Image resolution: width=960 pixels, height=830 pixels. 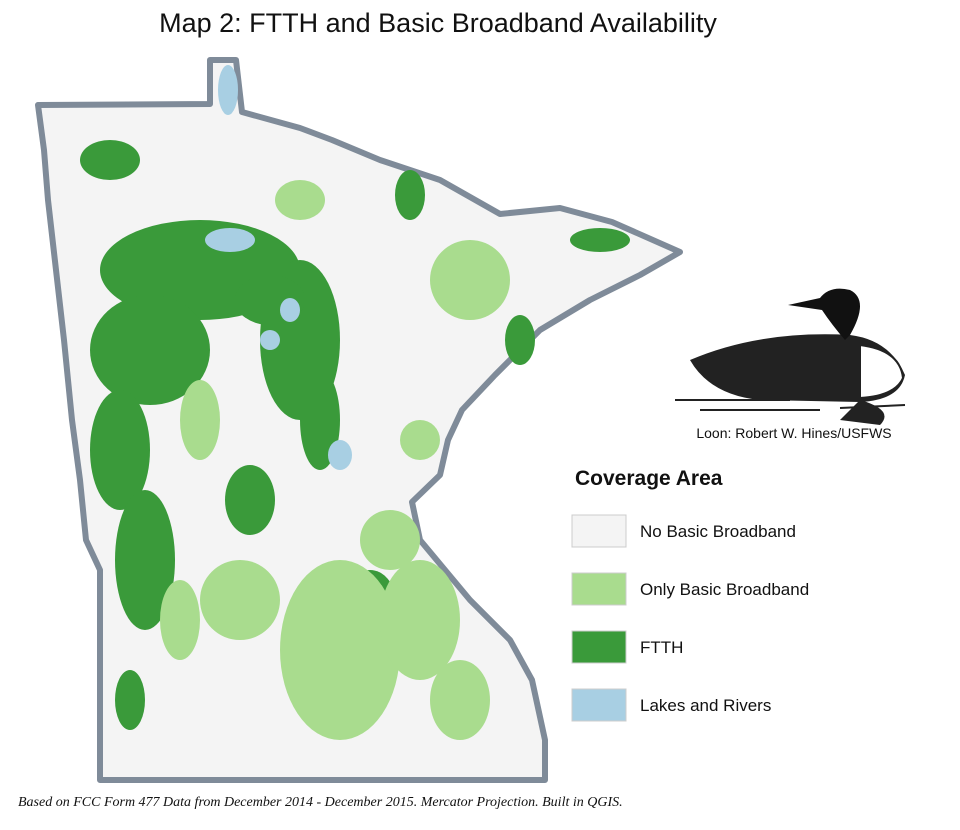 What do you see at coordinates (661, 647) in the screenshot?
I see `legend-label: FTTH` at bounding box center [661, 647].